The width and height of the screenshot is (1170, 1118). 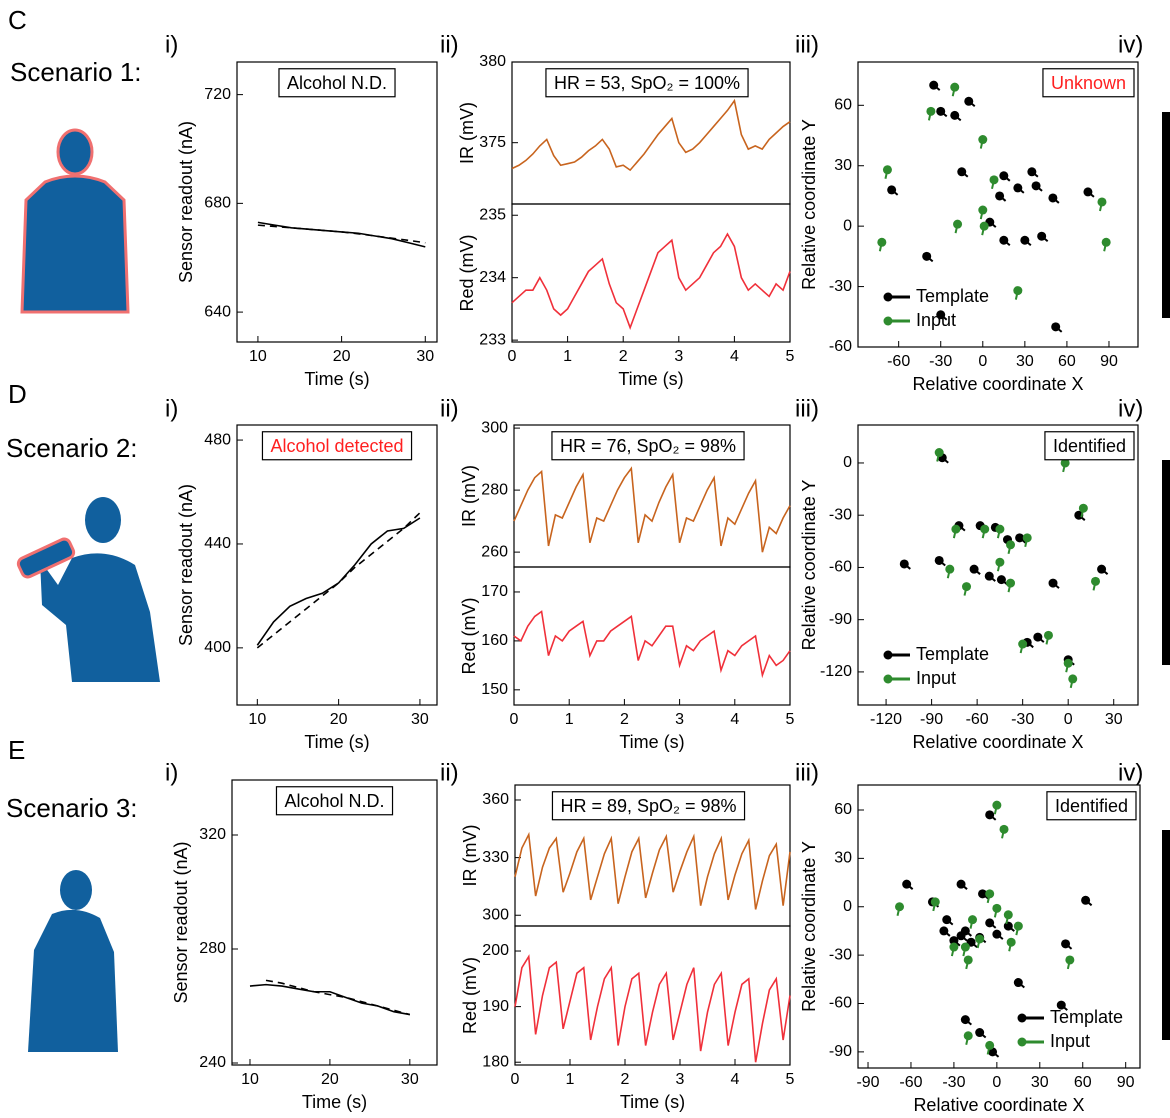 What do you see at coordinates (936, 678) in the screenshot?
I see `legend-label: Input` at bounding box center [936, 678].